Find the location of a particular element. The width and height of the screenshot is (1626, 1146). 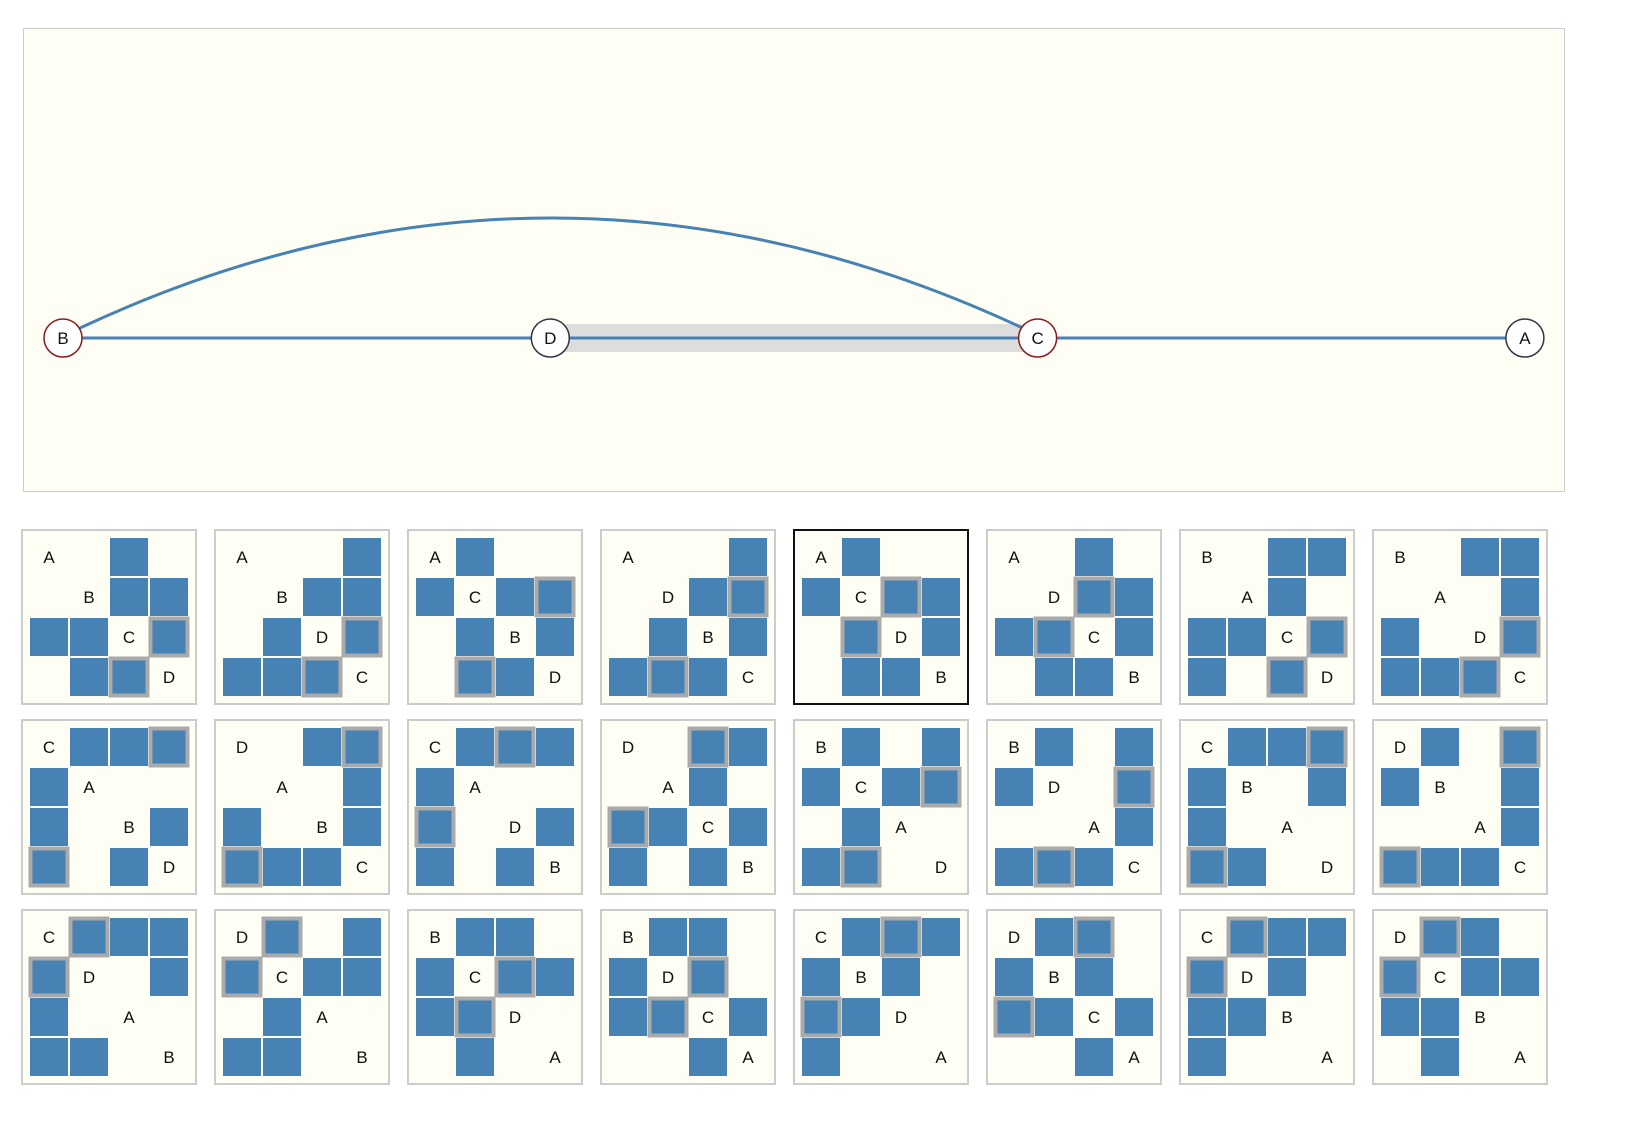

matrix-acdb: A C D B is located at coordinates (881, 617).